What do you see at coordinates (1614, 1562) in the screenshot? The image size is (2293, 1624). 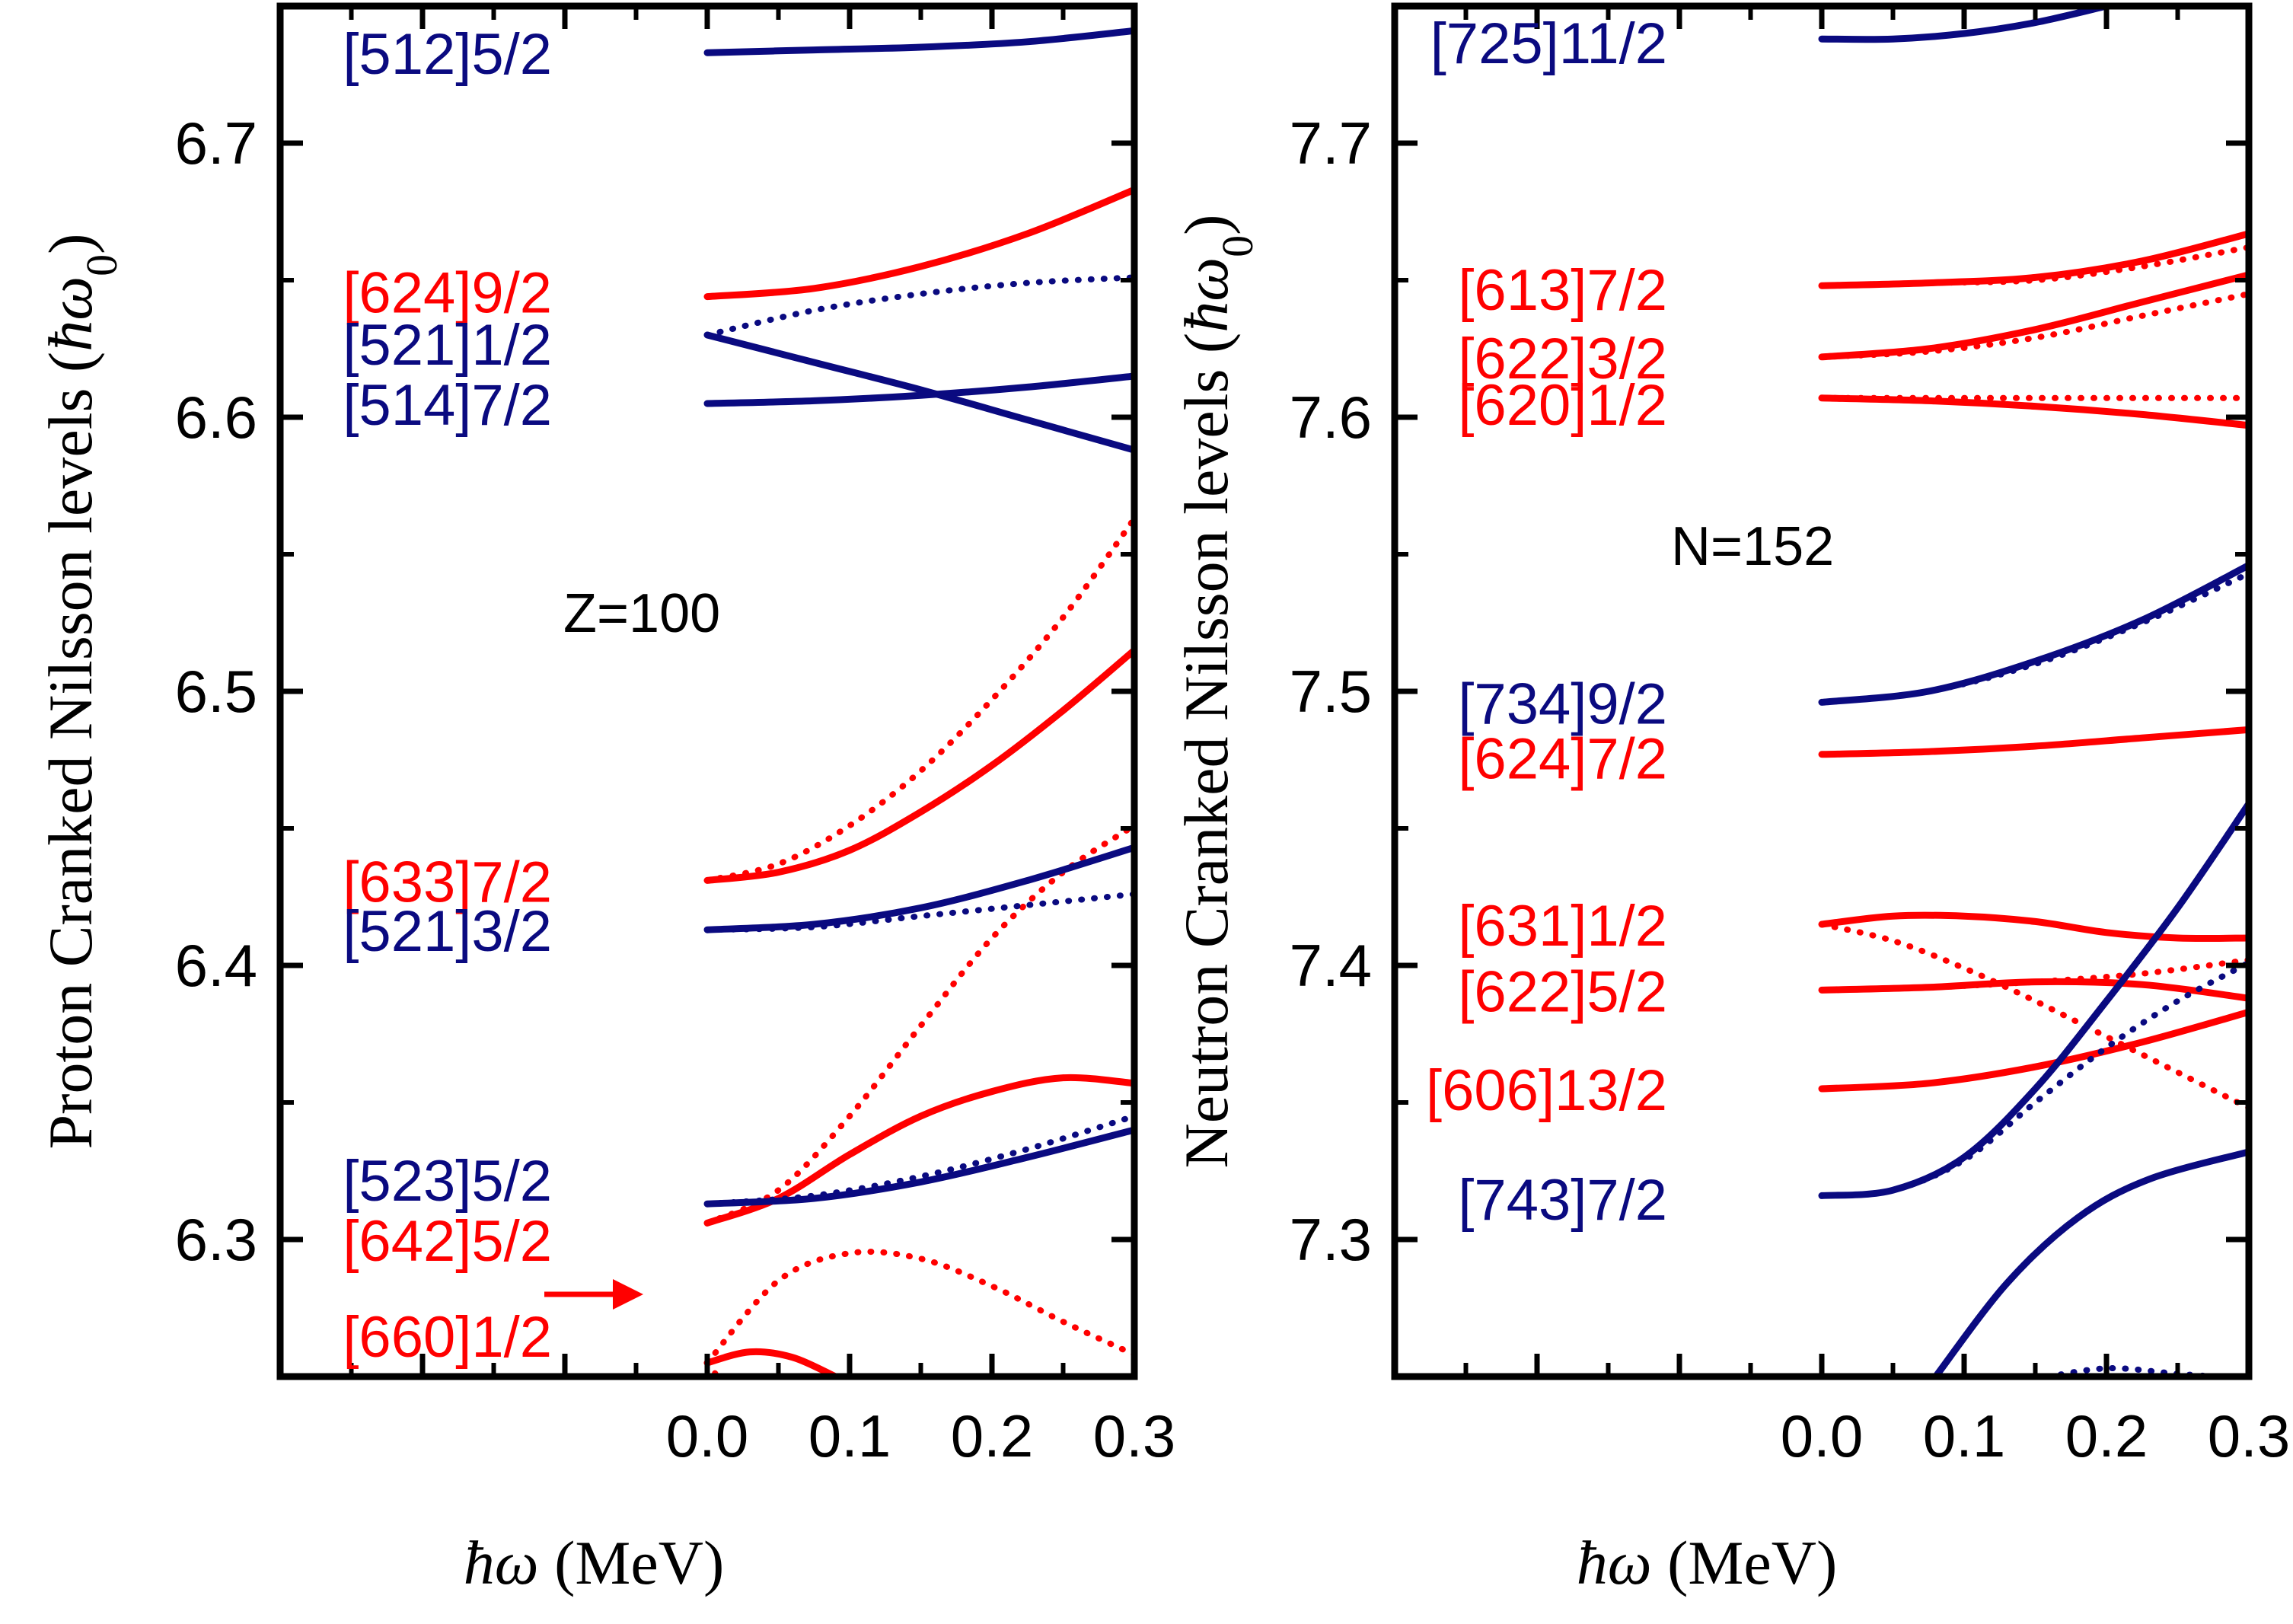 I see `neutron-x-axis-title-hbar: ħω` at bounding box center [1614, 1562].